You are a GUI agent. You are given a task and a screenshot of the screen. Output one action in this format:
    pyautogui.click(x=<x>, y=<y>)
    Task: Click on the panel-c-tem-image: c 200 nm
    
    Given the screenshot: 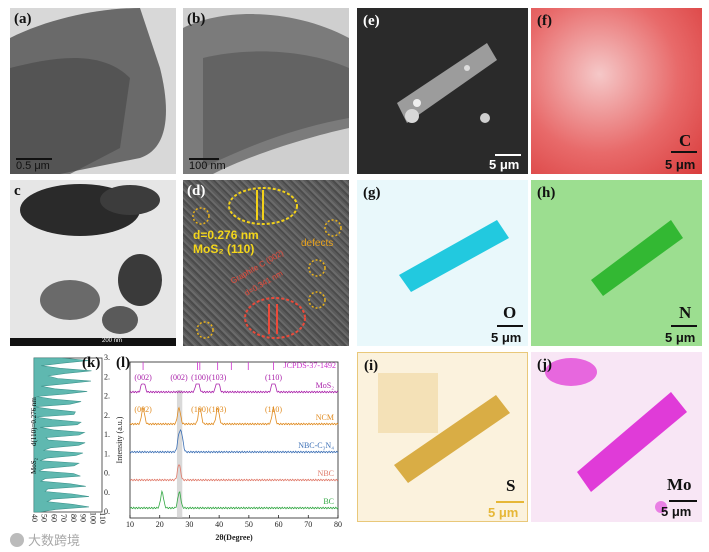 What is the action you would take?
    pyautogui.click(x=93, y=263)
    